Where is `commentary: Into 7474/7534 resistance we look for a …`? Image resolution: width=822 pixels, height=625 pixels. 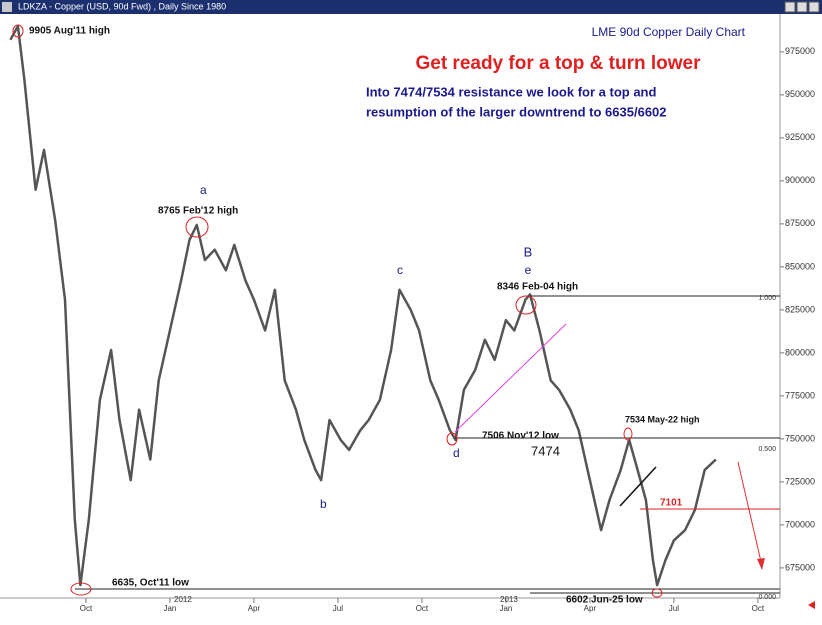 commentary: Into 7474/7534 resistance we look for a … is located at coordinates (511, 91).